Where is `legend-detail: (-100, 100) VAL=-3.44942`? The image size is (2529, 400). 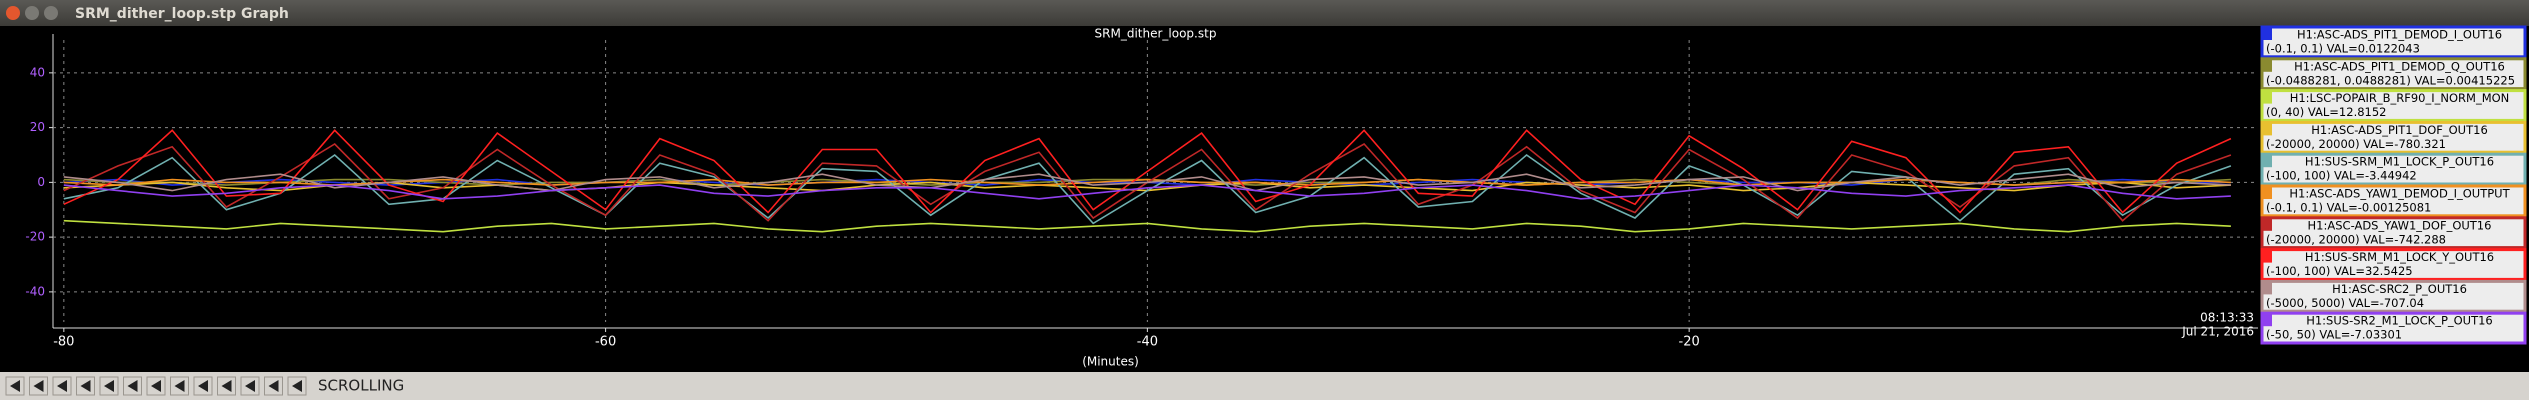
legend-detail: (-100, 100) VAL=-3.44942 is located at coordinates (2341, 176).